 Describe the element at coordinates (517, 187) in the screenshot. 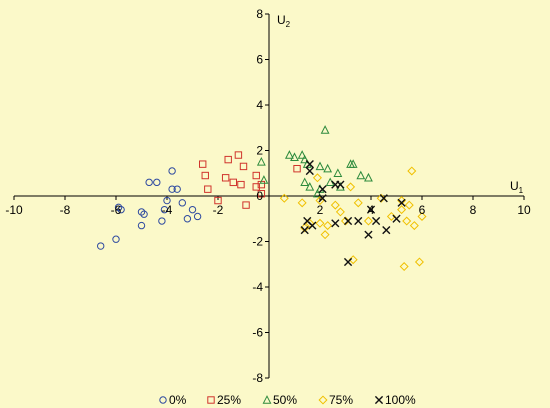

I see `x-axis-label: U1` at that location.